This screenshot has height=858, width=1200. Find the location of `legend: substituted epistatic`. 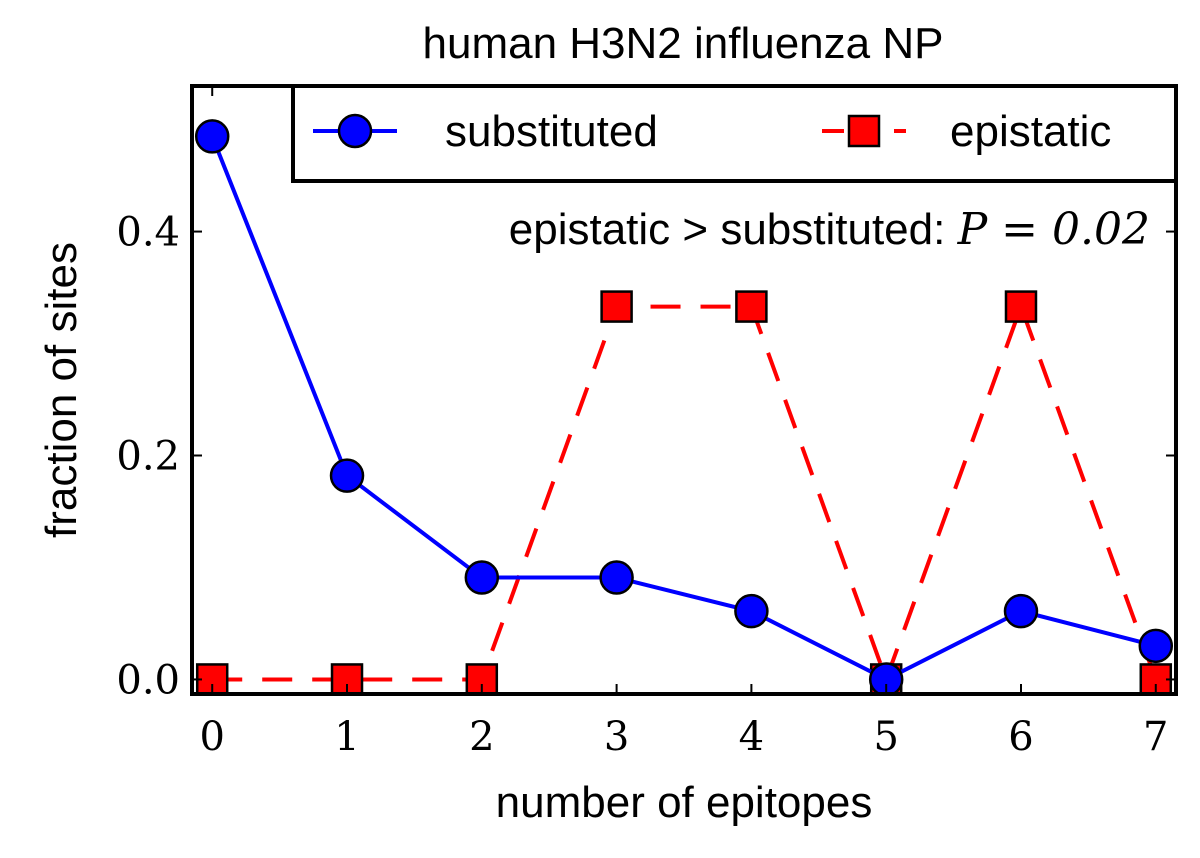

legend: substituted epistatic is located at coordinates (734, 133).